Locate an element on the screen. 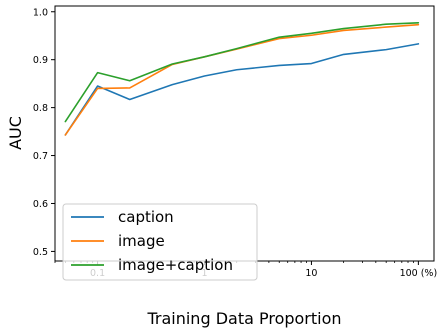 This screenshot has height=333, width=438. y-tick-label: 1.0 is located at coordinates (40, 12).